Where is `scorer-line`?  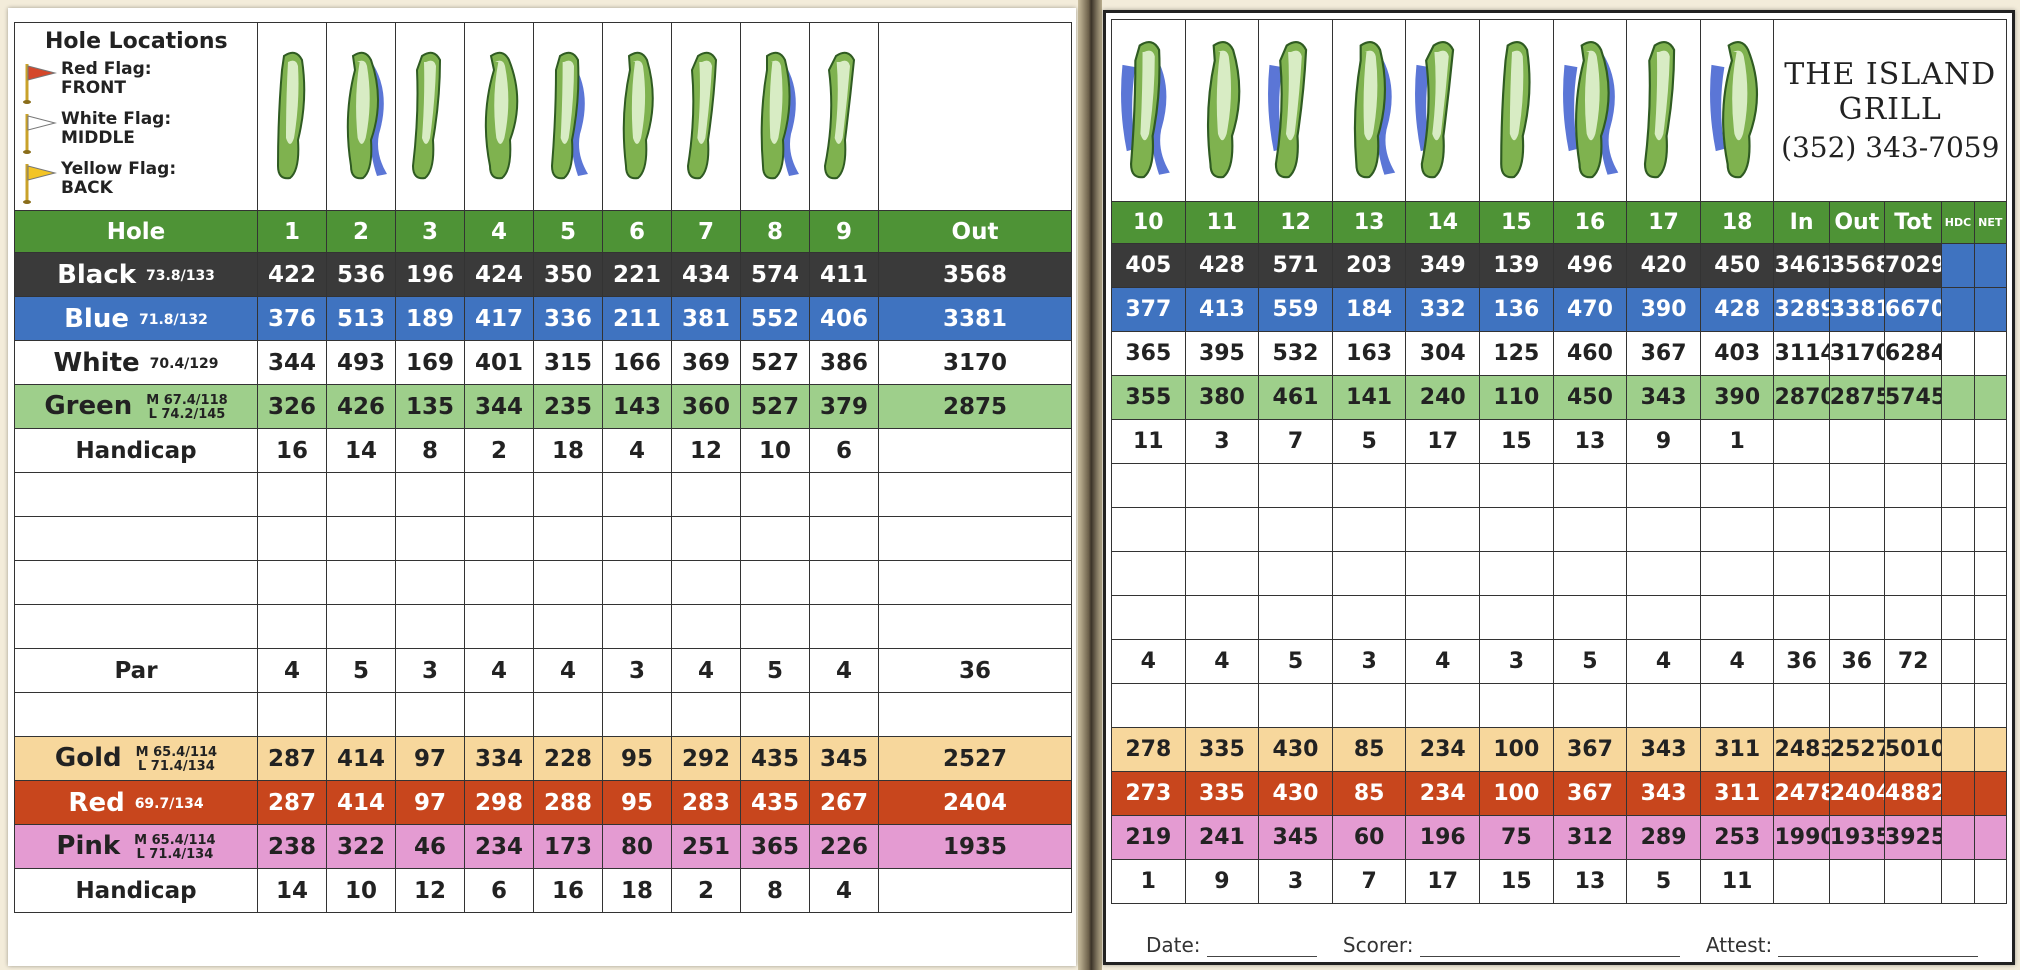 scorer-line is located at coordinates (1549, 948).